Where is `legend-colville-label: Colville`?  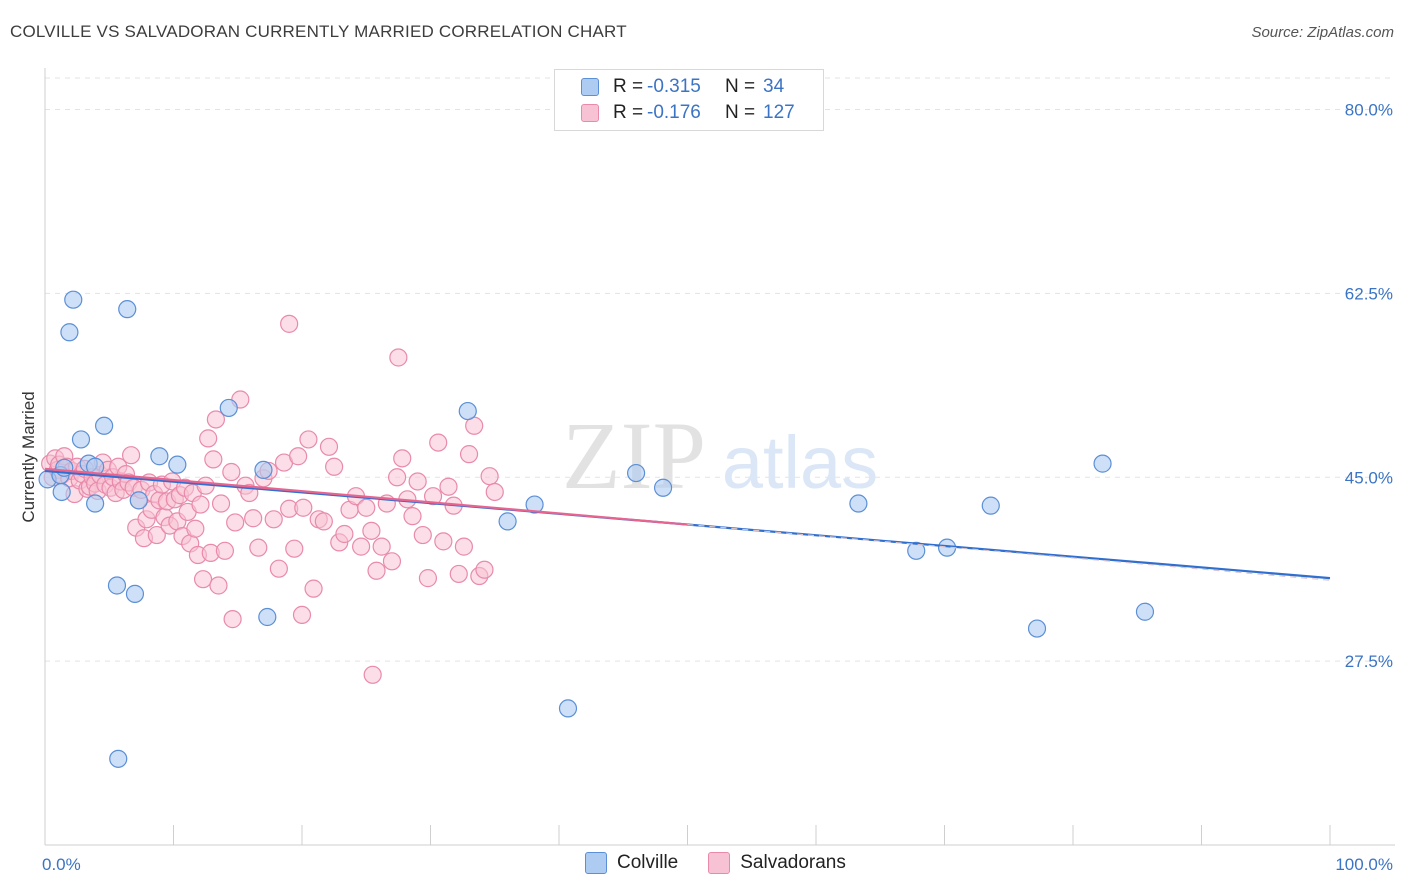 legend-colville-label: Colville is located at coordinates (648, 862).